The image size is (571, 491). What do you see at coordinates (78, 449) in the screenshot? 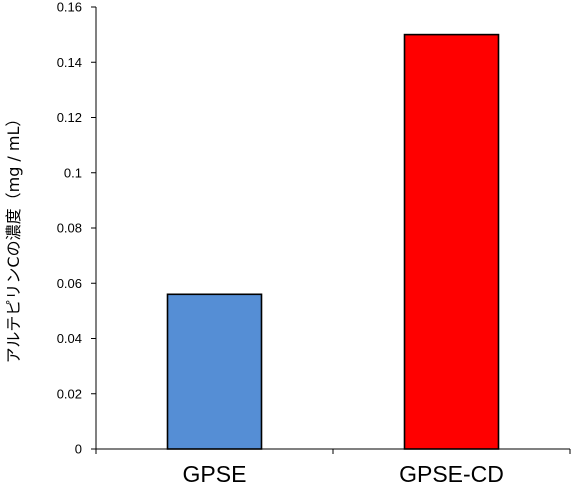
I see `y-tick-label: 0` at bounding box center [78, 449].